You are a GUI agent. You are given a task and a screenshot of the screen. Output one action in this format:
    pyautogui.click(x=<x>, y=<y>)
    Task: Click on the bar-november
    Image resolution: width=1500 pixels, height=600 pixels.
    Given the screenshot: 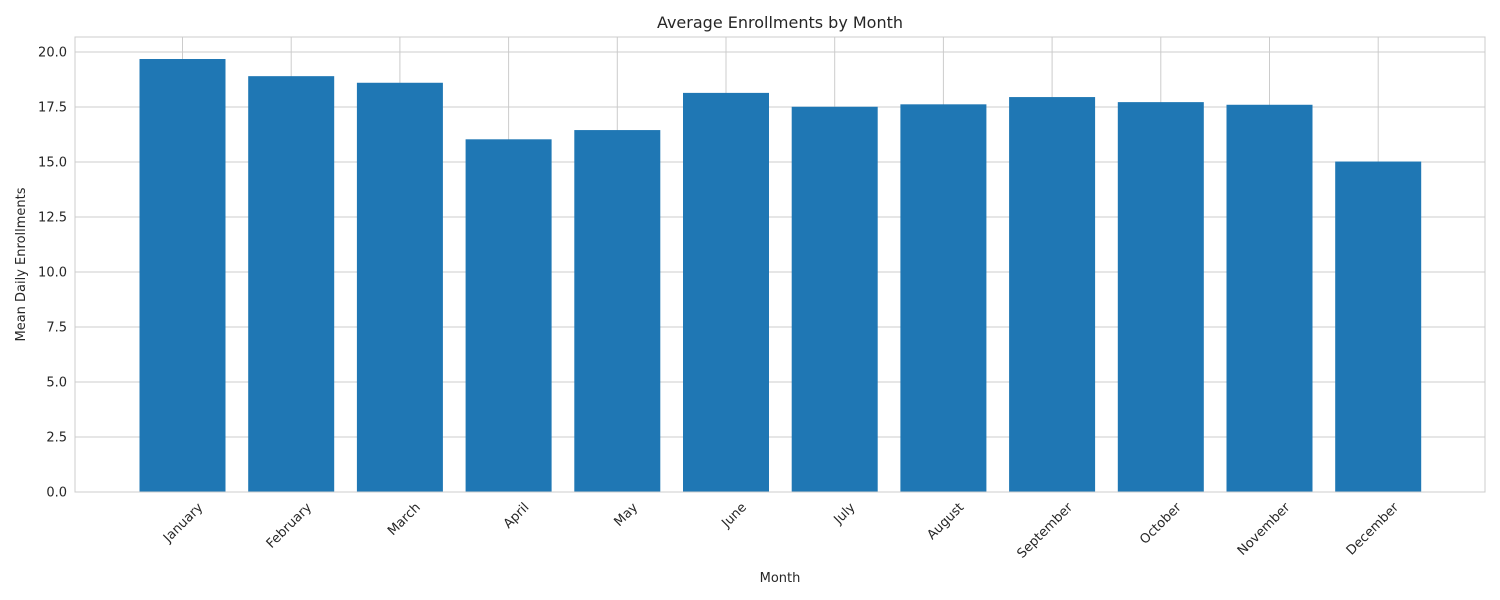 What is the action you would take?
    pyautogui.click(x=1269, y=298)
    